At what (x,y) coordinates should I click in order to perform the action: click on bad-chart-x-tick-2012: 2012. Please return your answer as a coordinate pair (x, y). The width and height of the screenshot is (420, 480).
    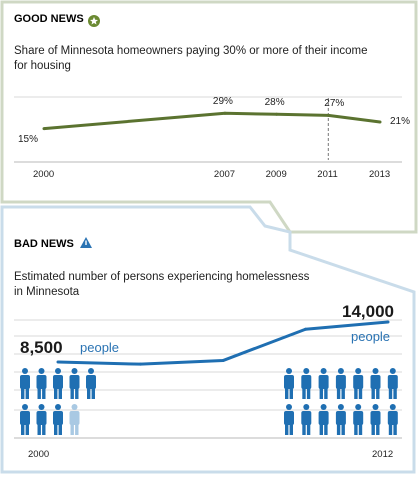
    Looking at the image, I should click on (383, 454).